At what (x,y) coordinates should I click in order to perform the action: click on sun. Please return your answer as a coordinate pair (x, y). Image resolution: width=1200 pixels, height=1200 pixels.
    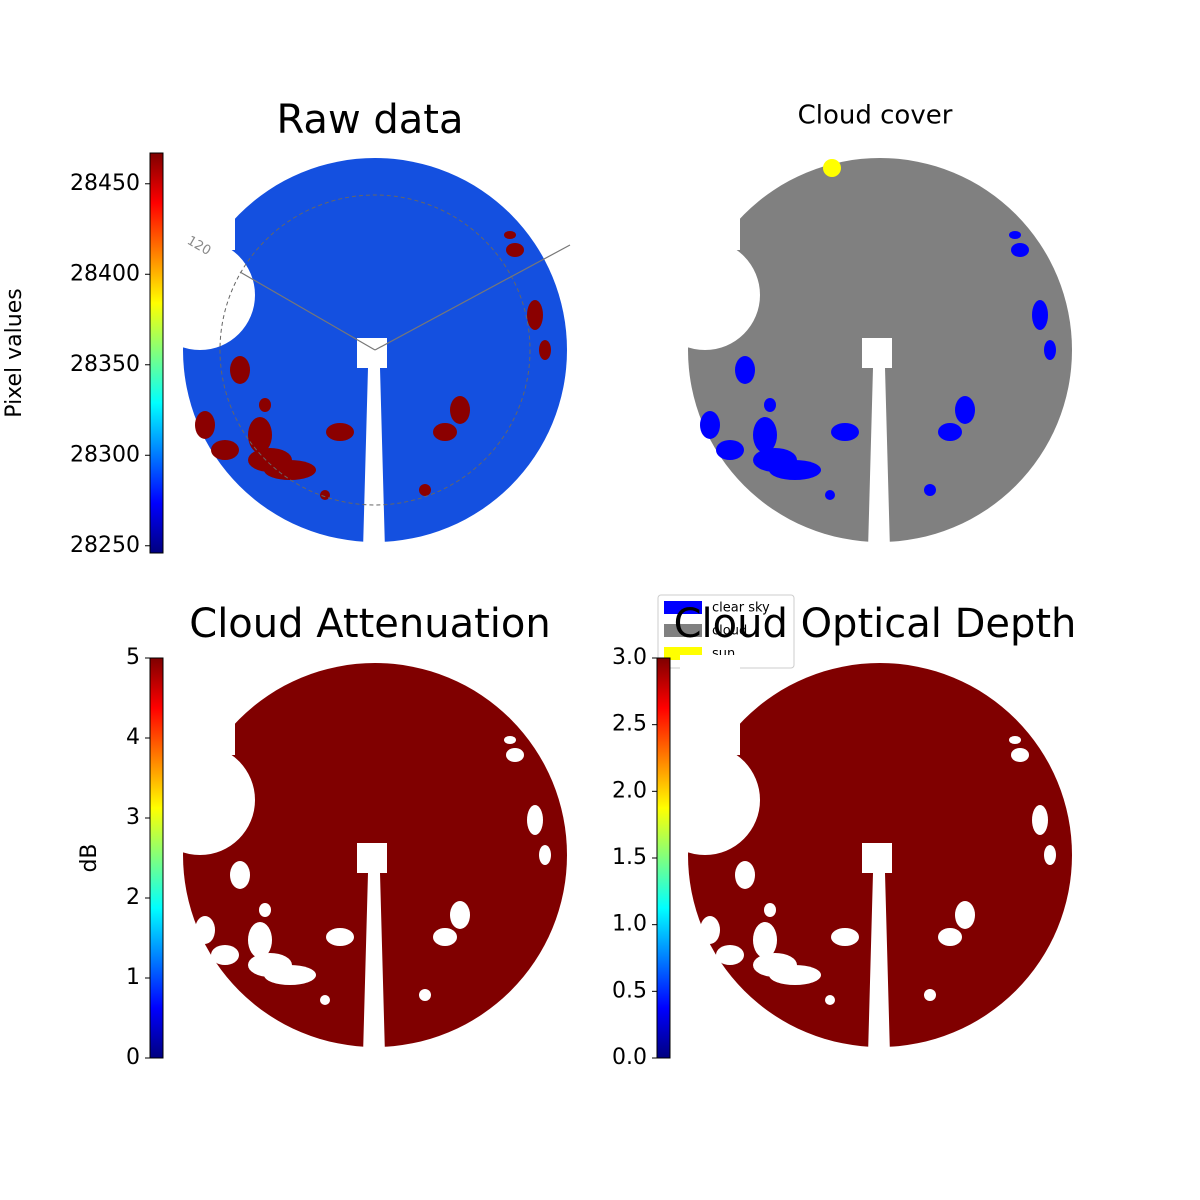
    Looking at the image, I should click on (832, 168).